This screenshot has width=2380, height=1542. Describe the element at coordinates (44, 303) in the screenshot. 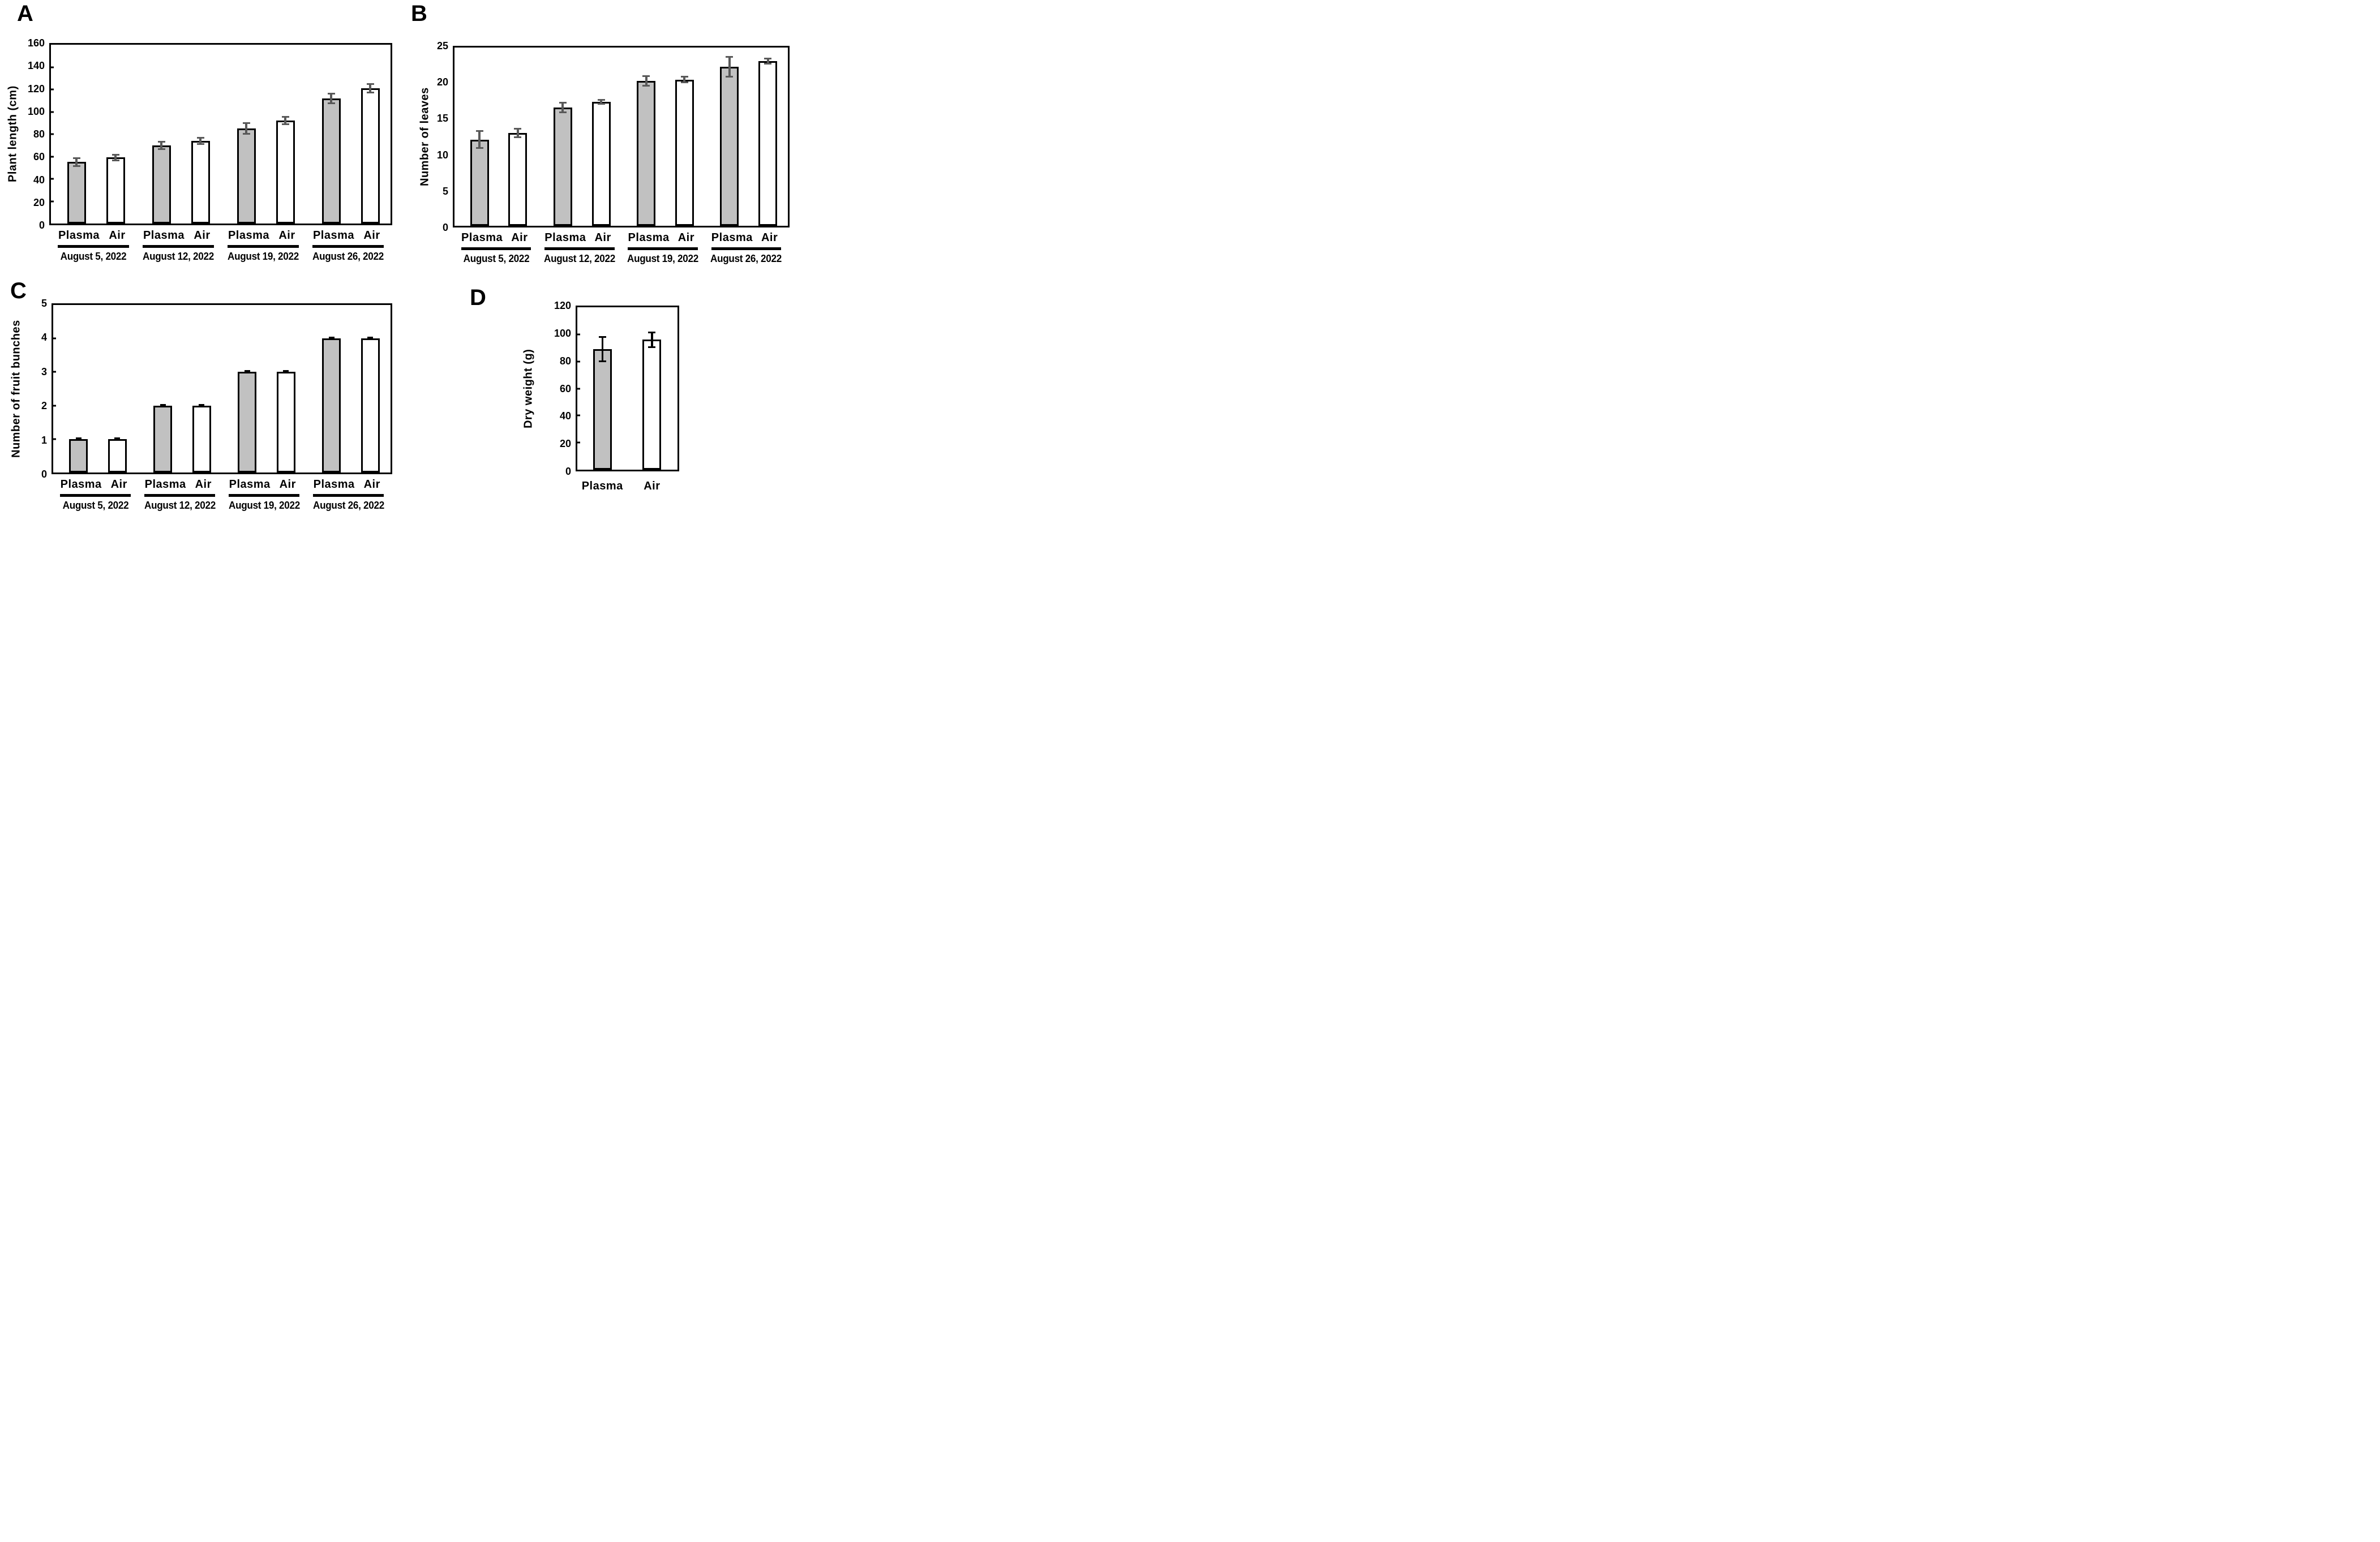

I see `y-tick-label-c: 5` at that location.